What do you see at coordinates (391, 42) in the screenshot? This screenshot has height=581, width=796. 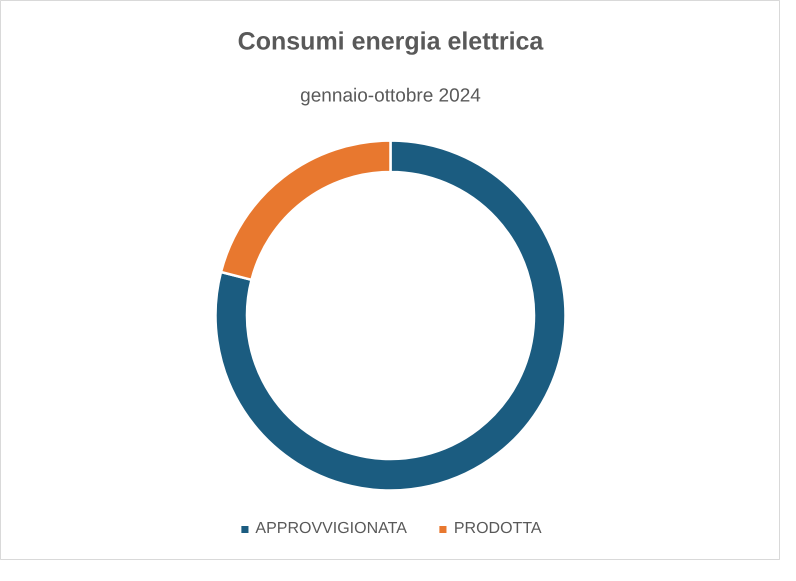 I see `chart-title: Consumi energia elettrica` at bounding box center [391, 42].